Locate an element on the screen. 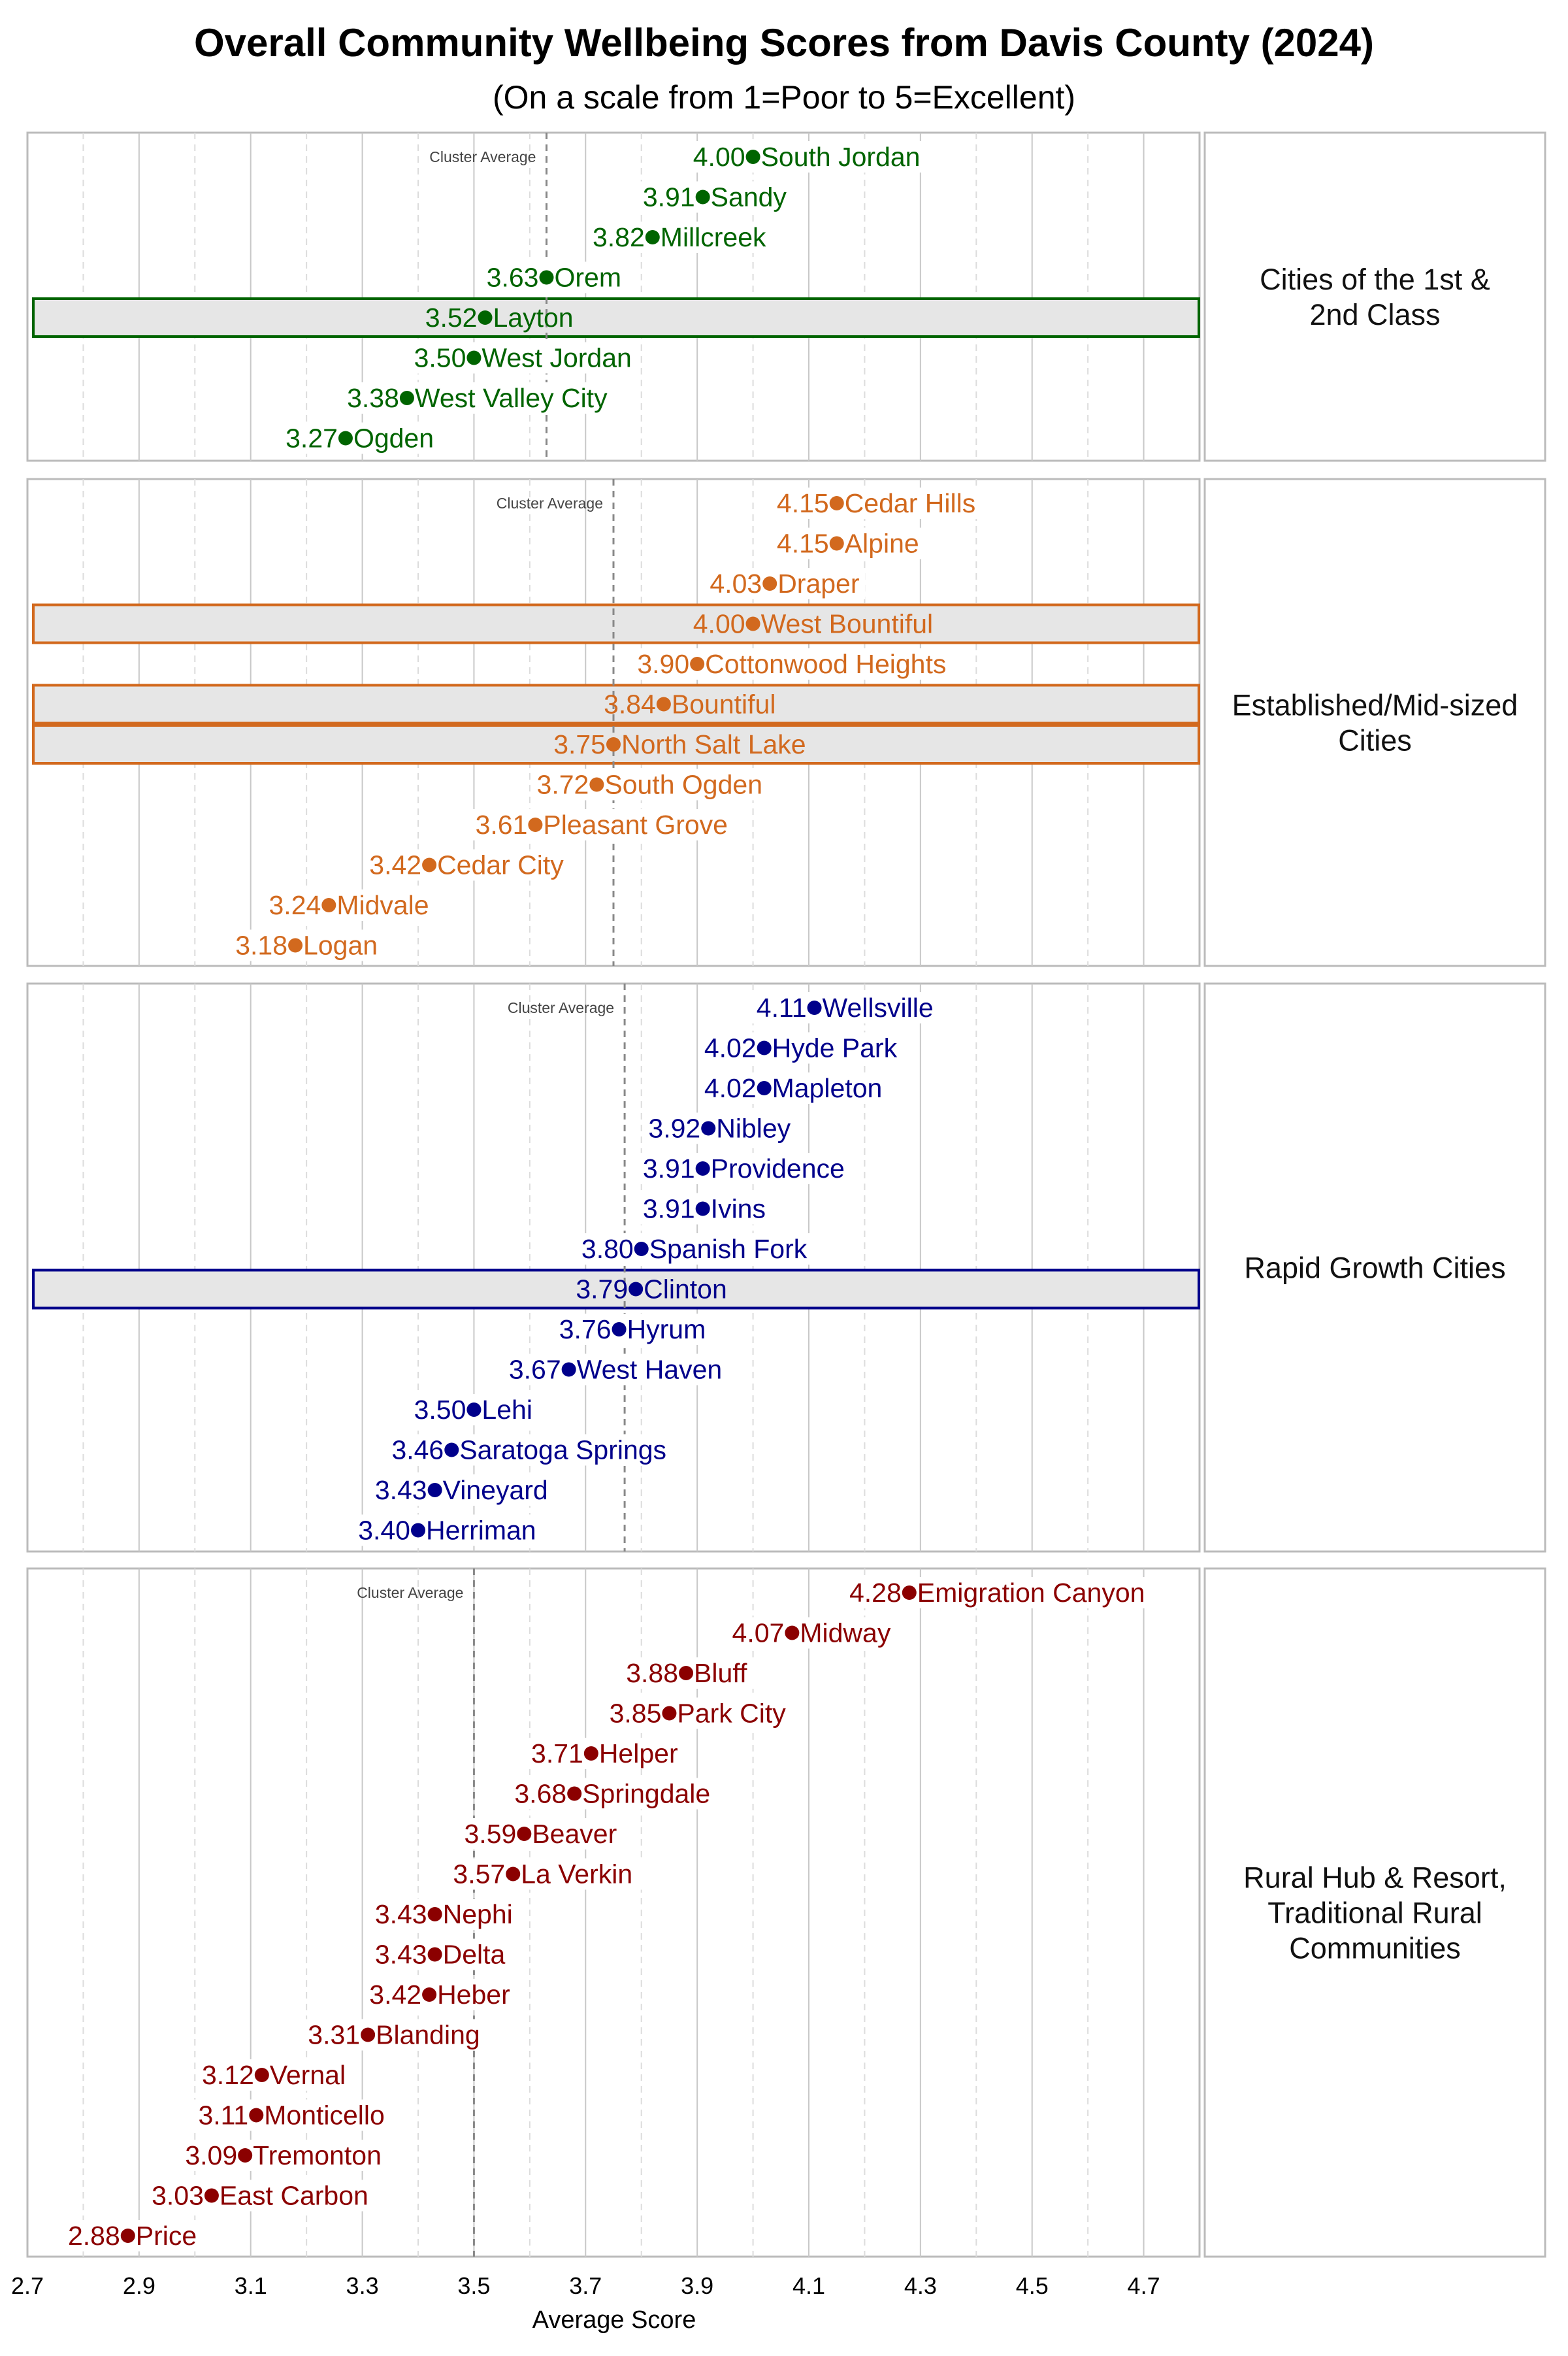 This screenshot has height=2356, width=1568. city-label: Helper is located at coordinates (638, 1753).